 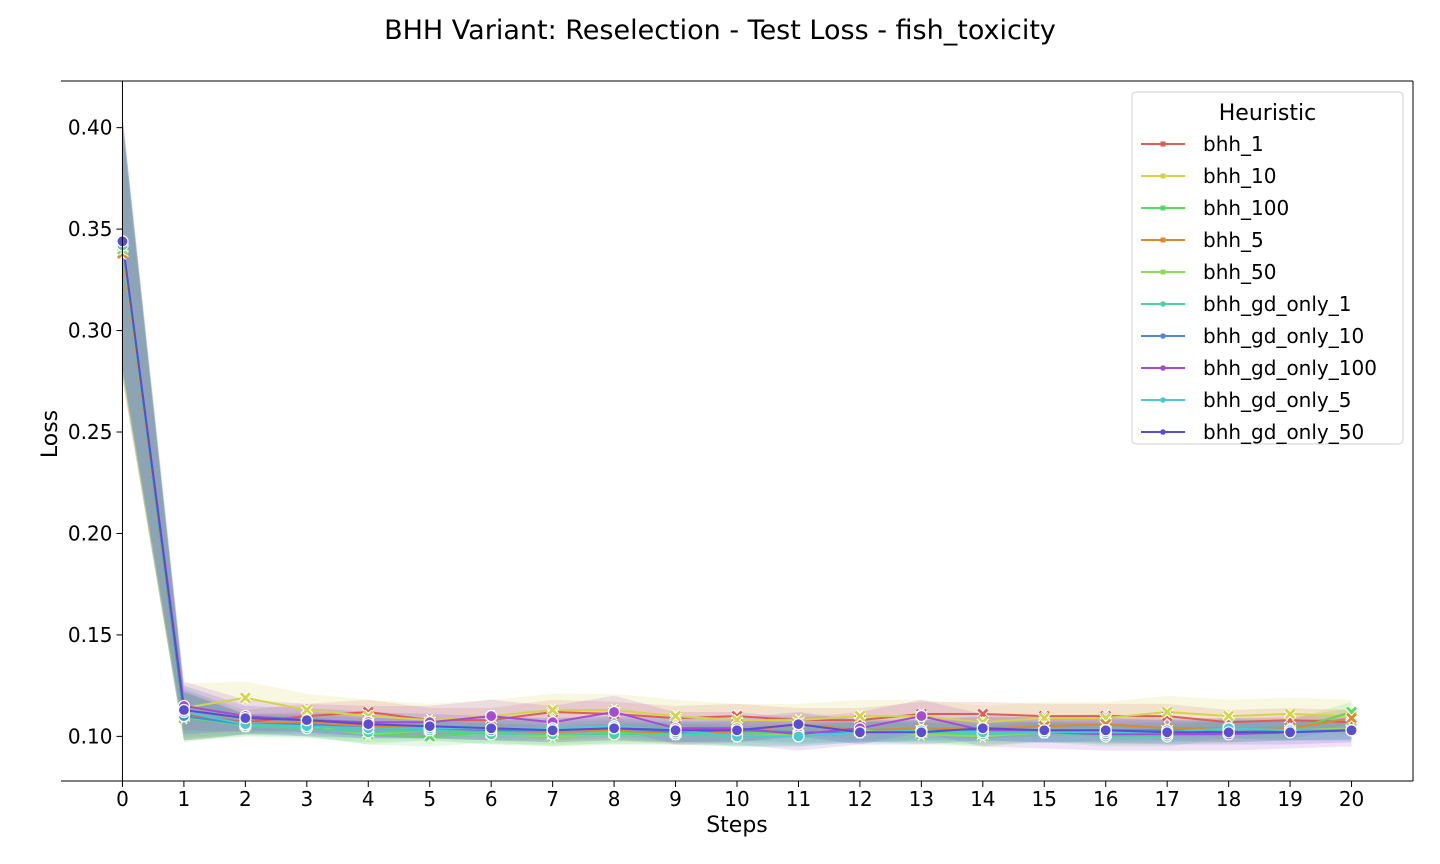 What do you see at coordinates (798, 799) in the screenshot?
I see `x-tick-label: 11` at bounding box center [798, 799].